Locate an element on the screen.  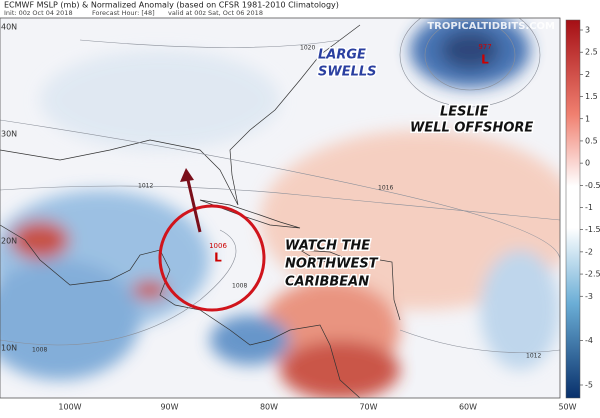
lon-label: 80W is located at coordinates (269, 407).